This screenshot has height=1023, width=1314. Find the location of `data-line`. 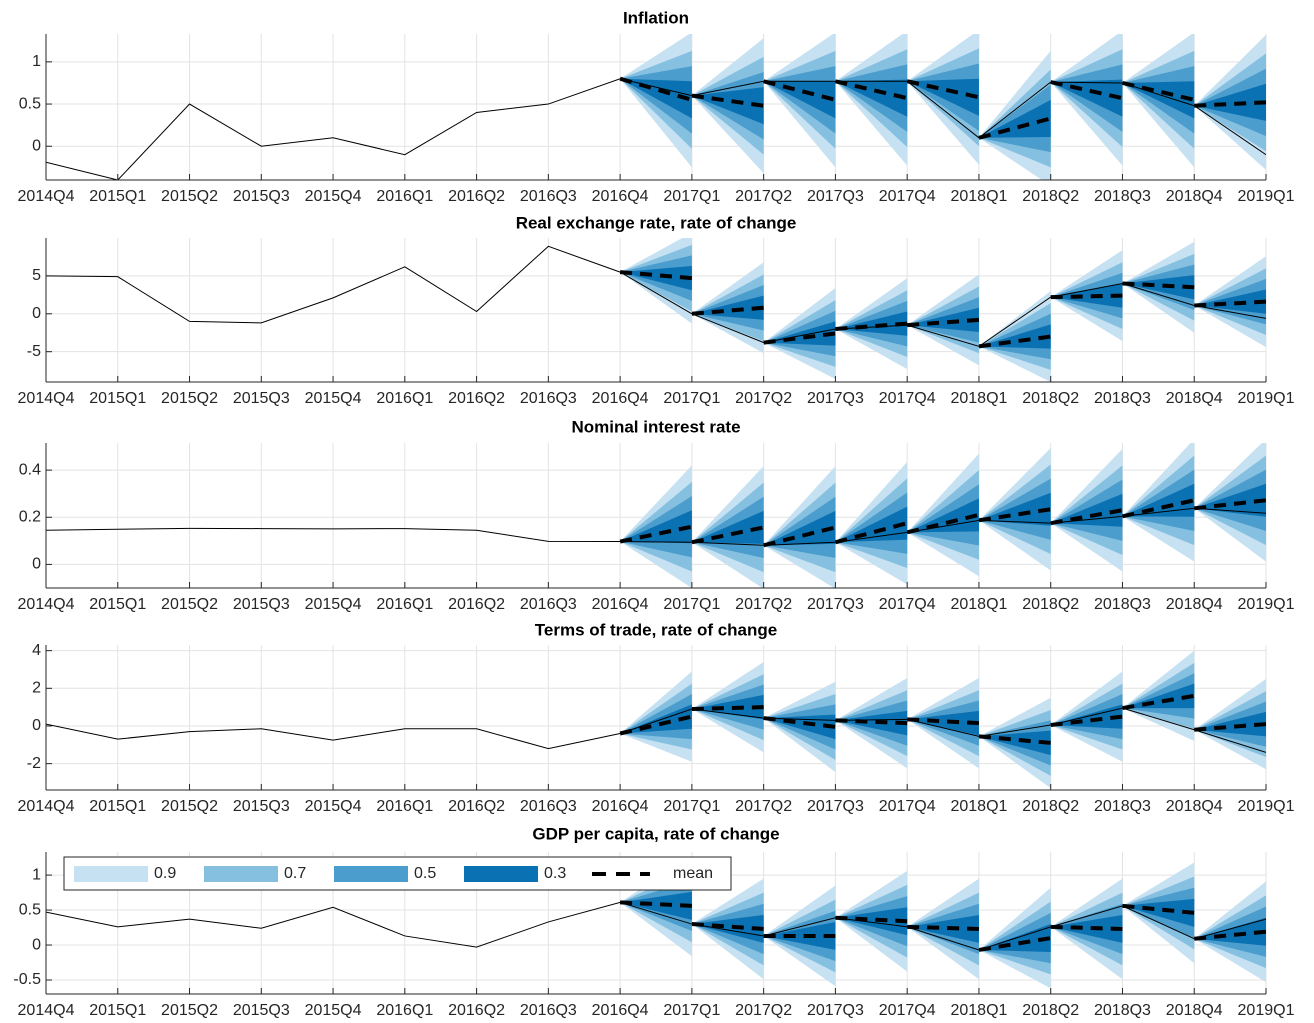

data-line is located at coordinates (656, 926).